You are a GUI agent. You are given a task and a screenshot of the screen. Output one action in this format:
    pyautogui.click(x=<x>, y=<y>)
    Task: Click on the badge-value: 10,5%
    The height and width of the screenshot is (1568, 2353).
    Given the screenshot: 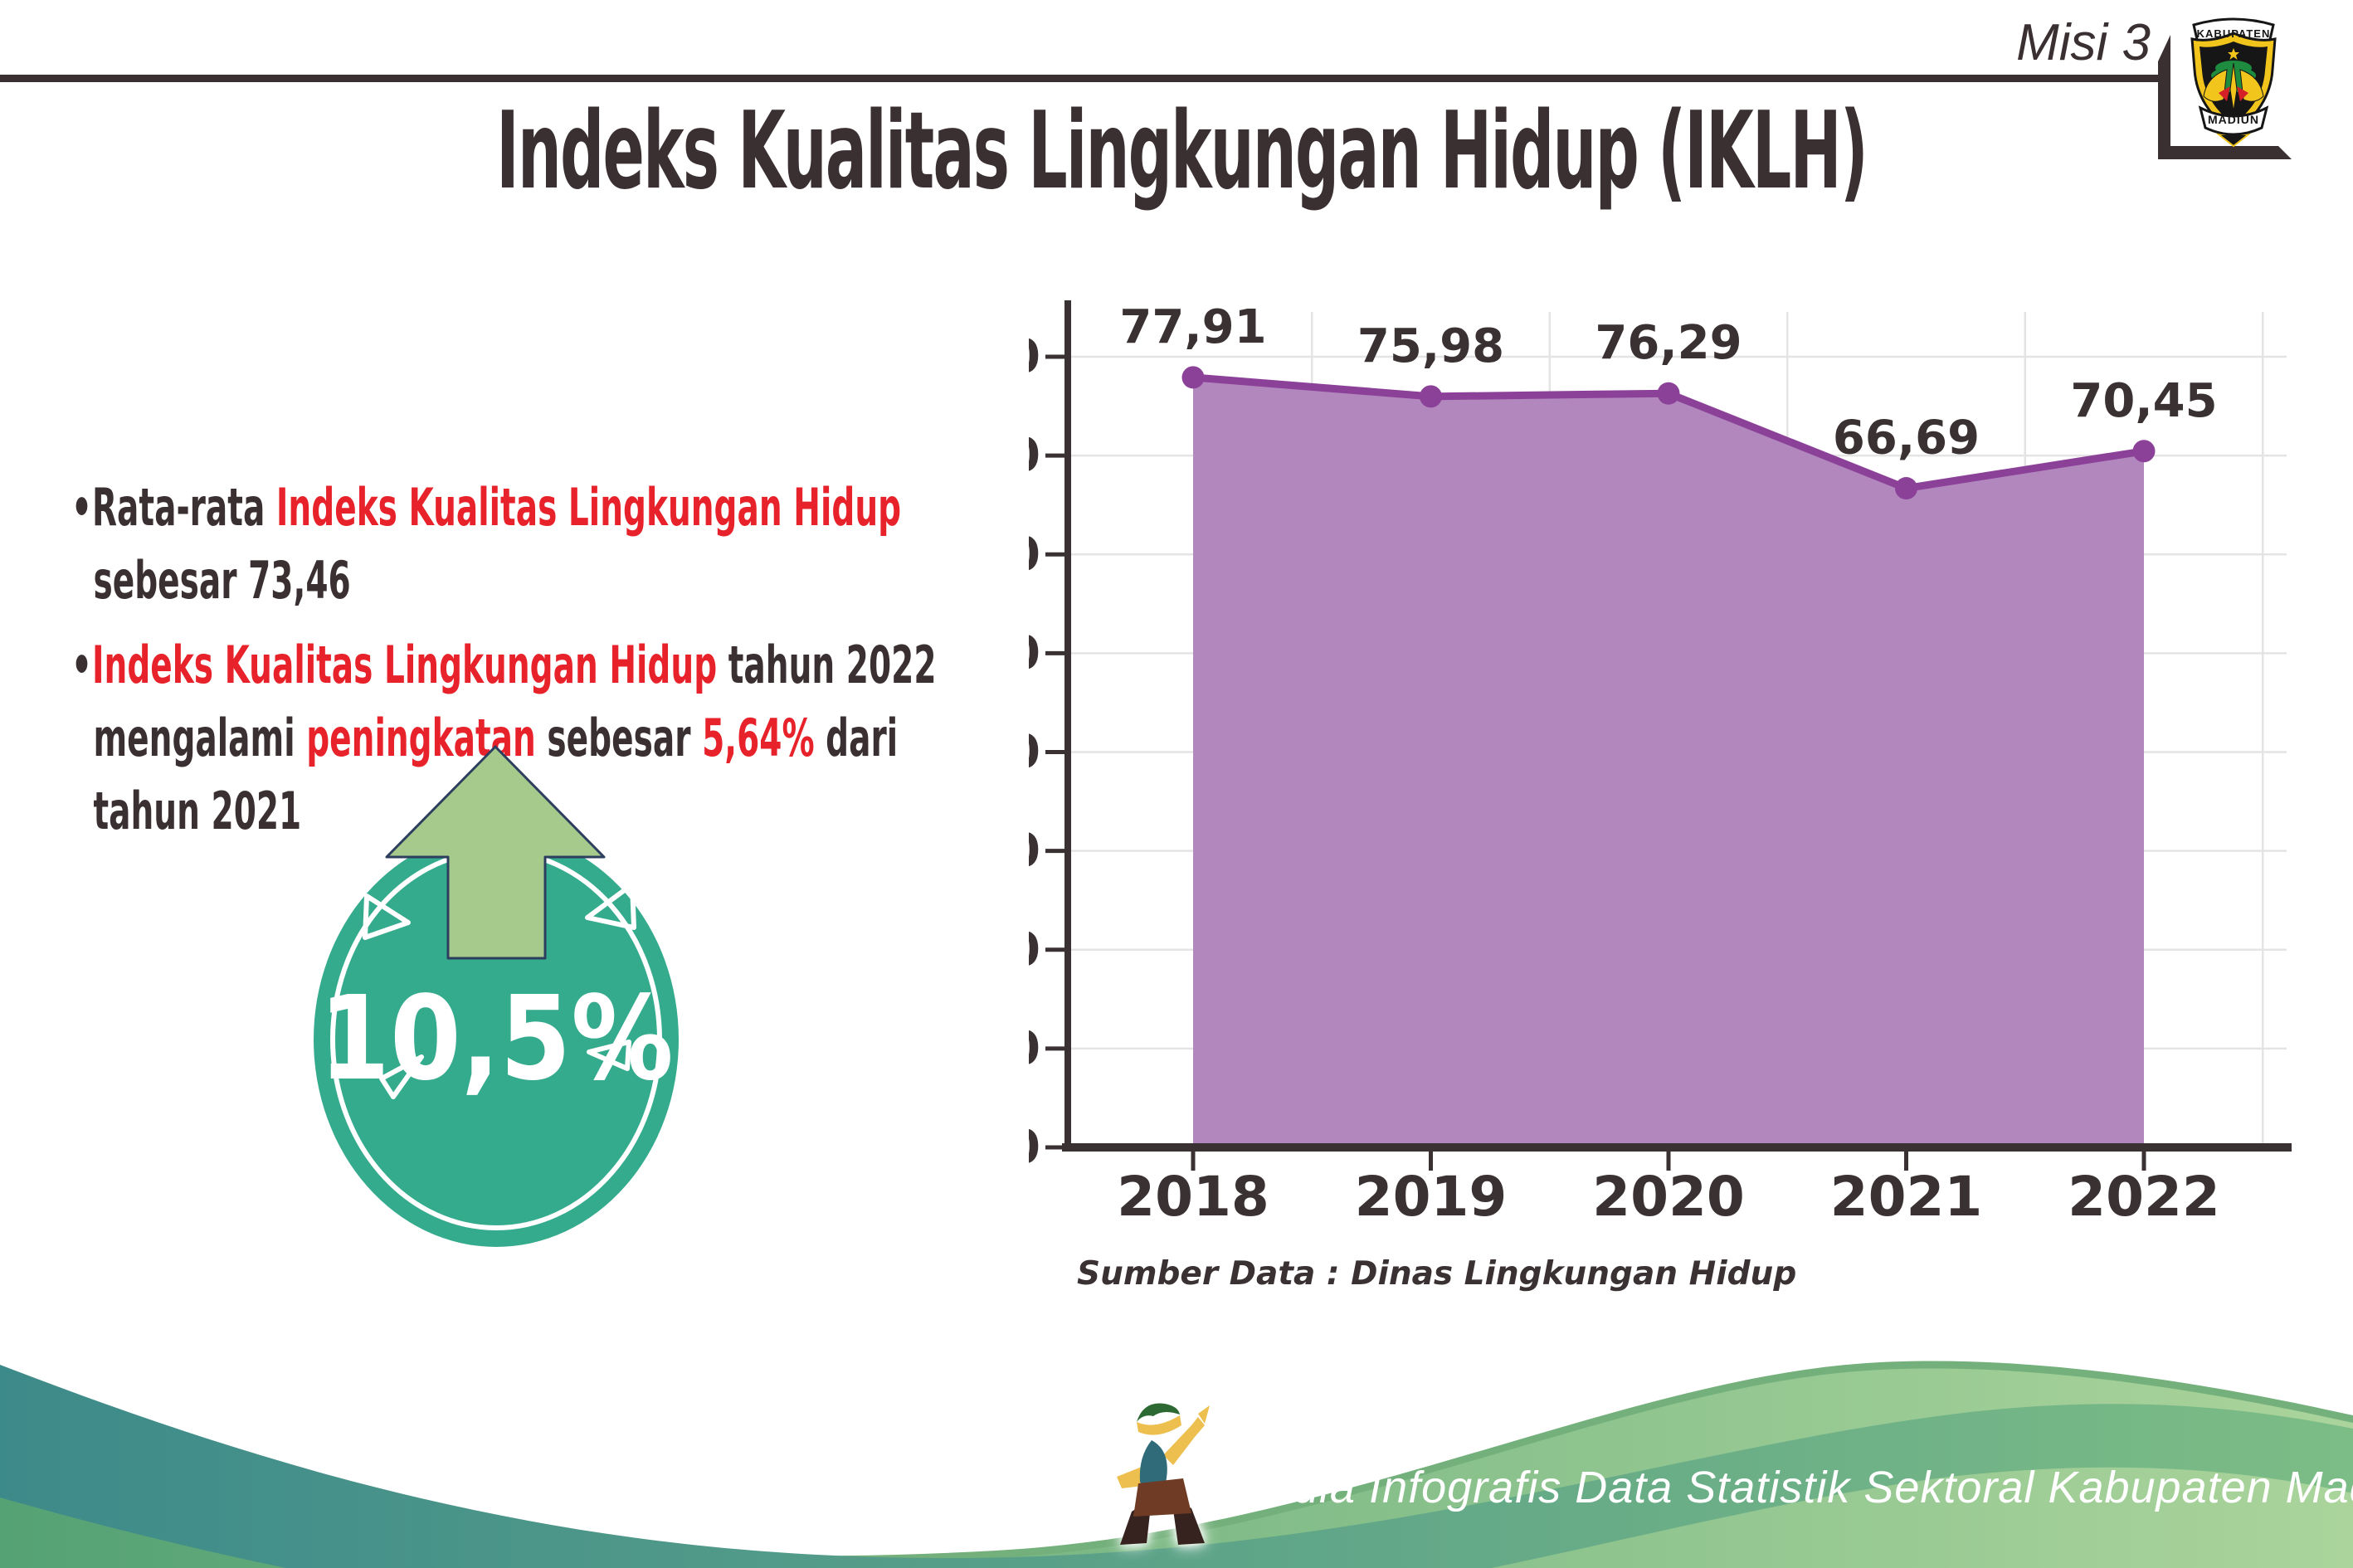 What is the action you would take?
    pyautogui.click(x=496, y=1039)
    